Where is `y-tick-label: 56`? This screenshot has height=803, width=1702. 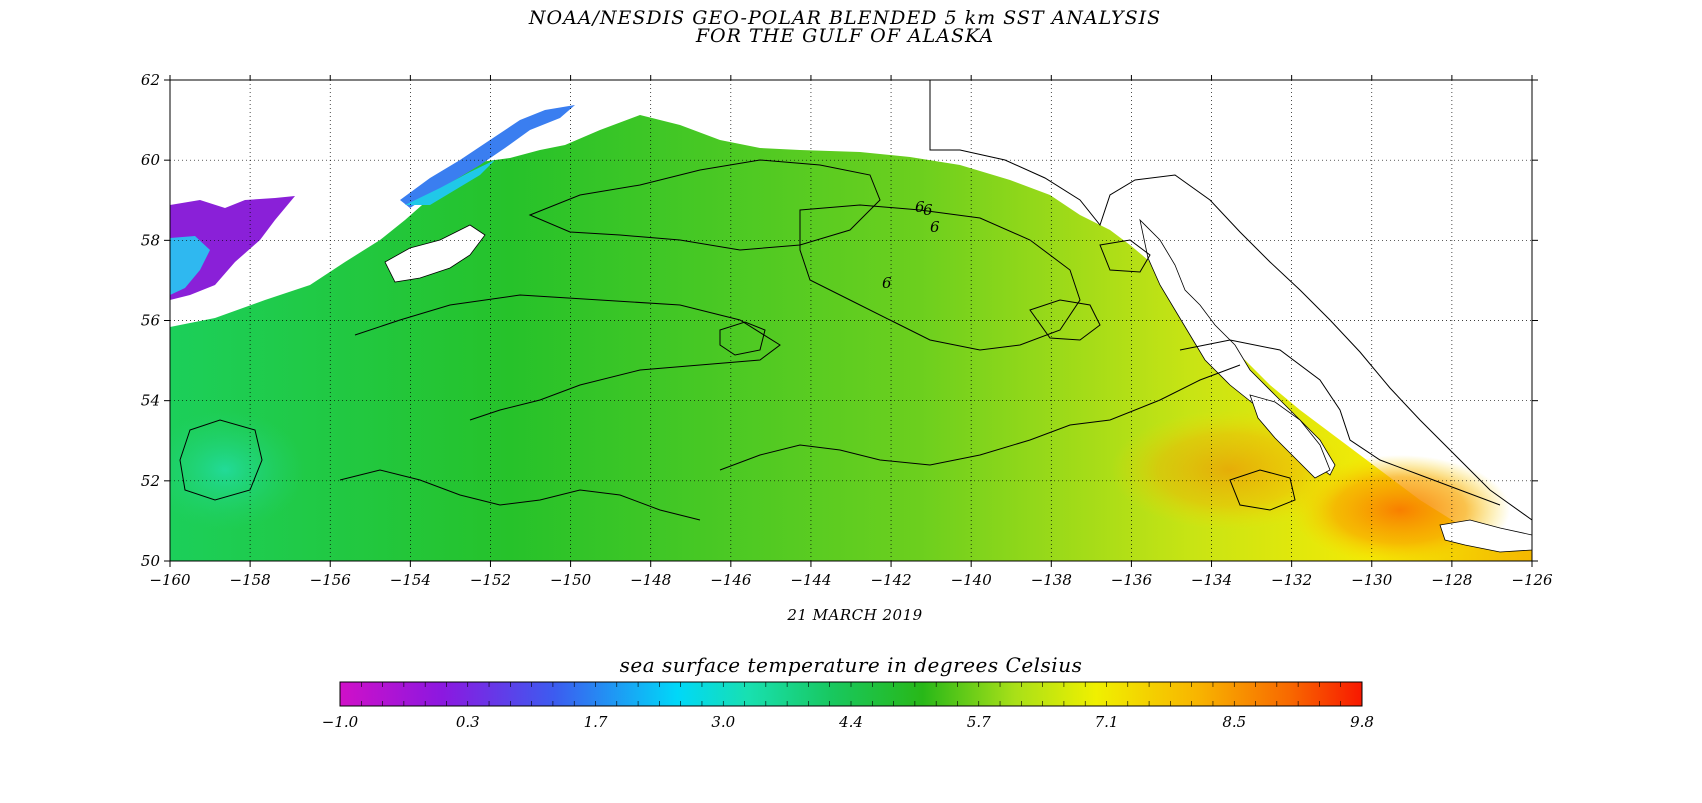 y-tick-label: 56 is located at coordinates (151, 321).